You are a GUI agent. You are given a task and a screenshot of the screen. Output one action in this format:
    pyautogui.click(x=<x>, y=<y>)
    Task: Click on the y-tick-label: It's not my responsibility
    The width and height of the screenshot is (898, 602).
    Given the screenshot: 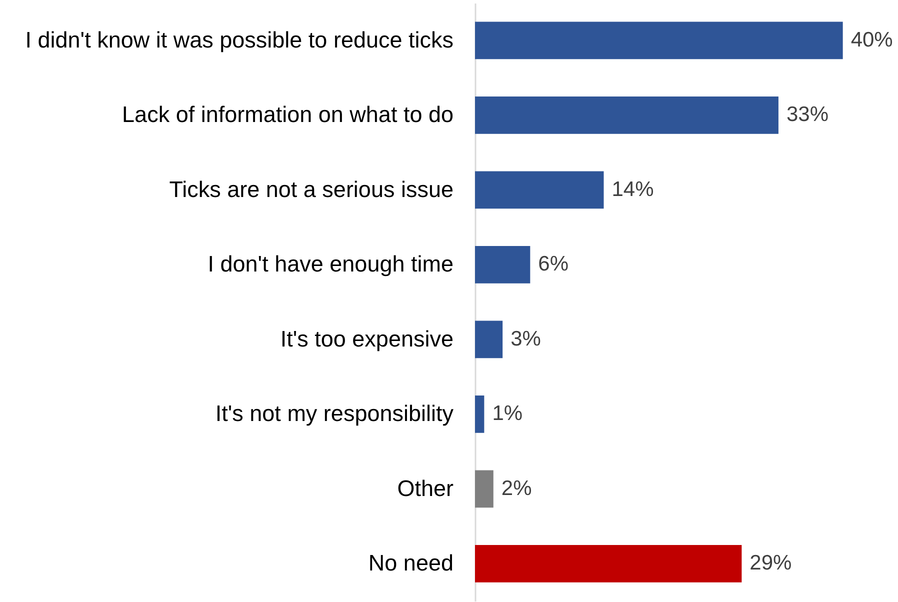 What is the action you would take?
    pyautogui.click(x=334, y=413)
    